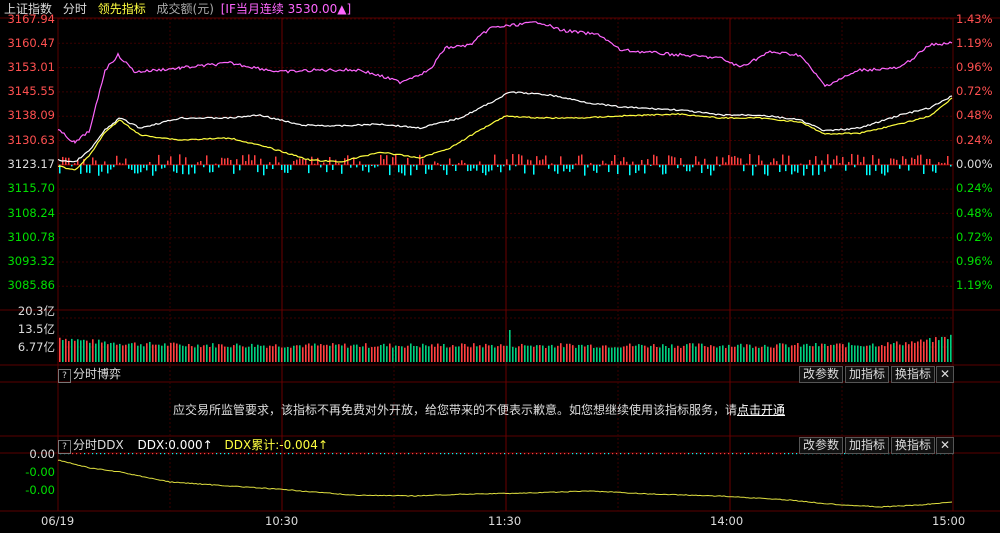  Describe the element at coordinates (28, 9) in the screenshot. I see `index-name: 上证指数` at that location.